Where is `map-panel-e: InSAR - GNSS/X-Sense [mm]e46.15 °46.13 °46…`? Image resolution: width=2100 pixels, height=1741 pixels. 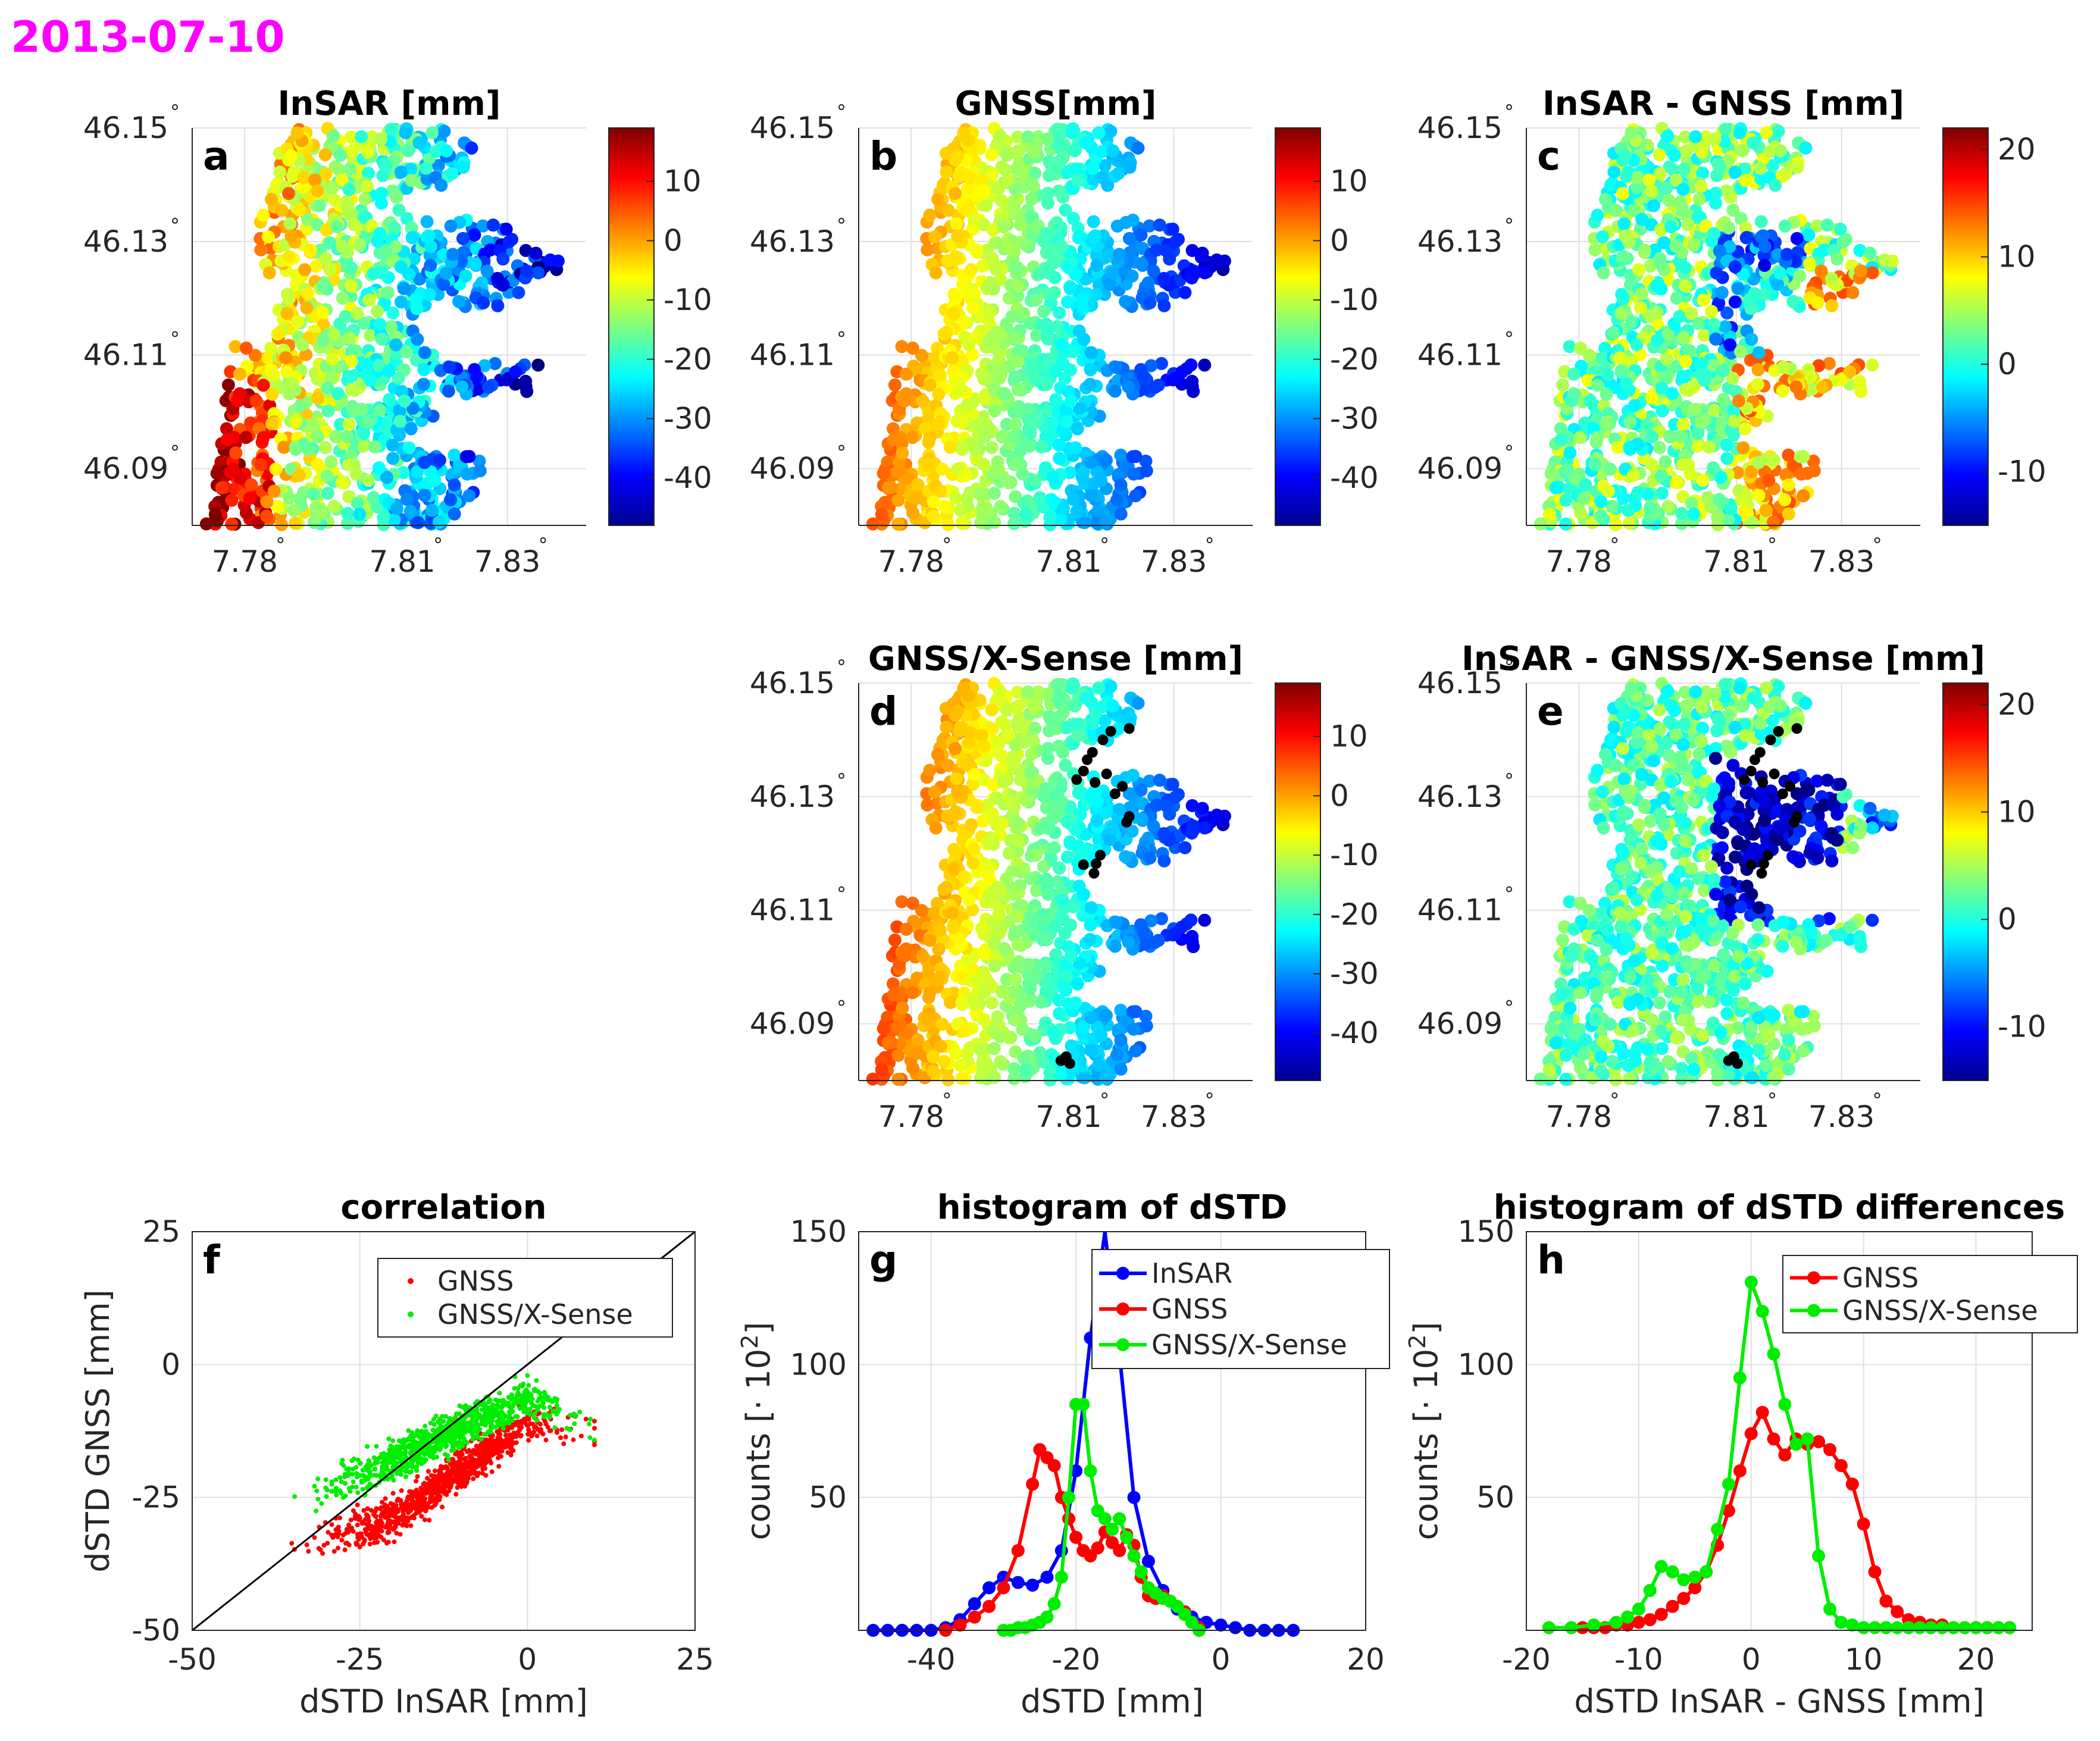
map-panel-e: InSAR - GNSS/X-Sense [mm]e46.15 °46.13 °46… is located at coordinates (1731, 887).